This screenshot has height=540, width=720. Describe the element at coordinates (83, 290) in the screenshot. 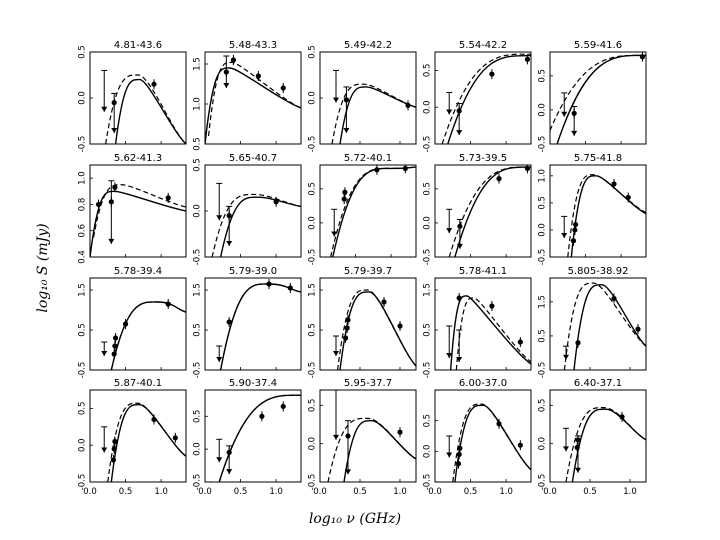

I see `y-tick-label: 1.5` at that location.